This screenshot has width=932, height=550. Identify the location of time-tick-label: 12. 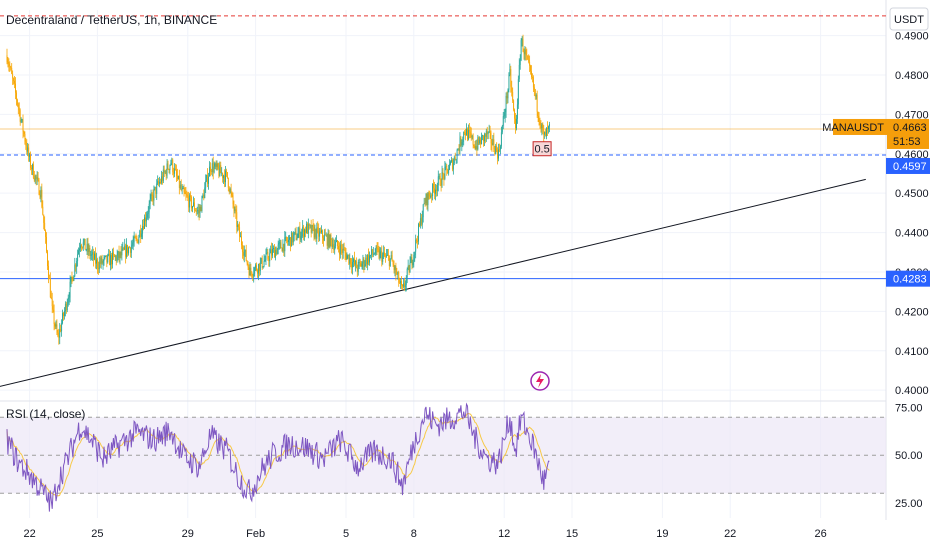
(504, 534).